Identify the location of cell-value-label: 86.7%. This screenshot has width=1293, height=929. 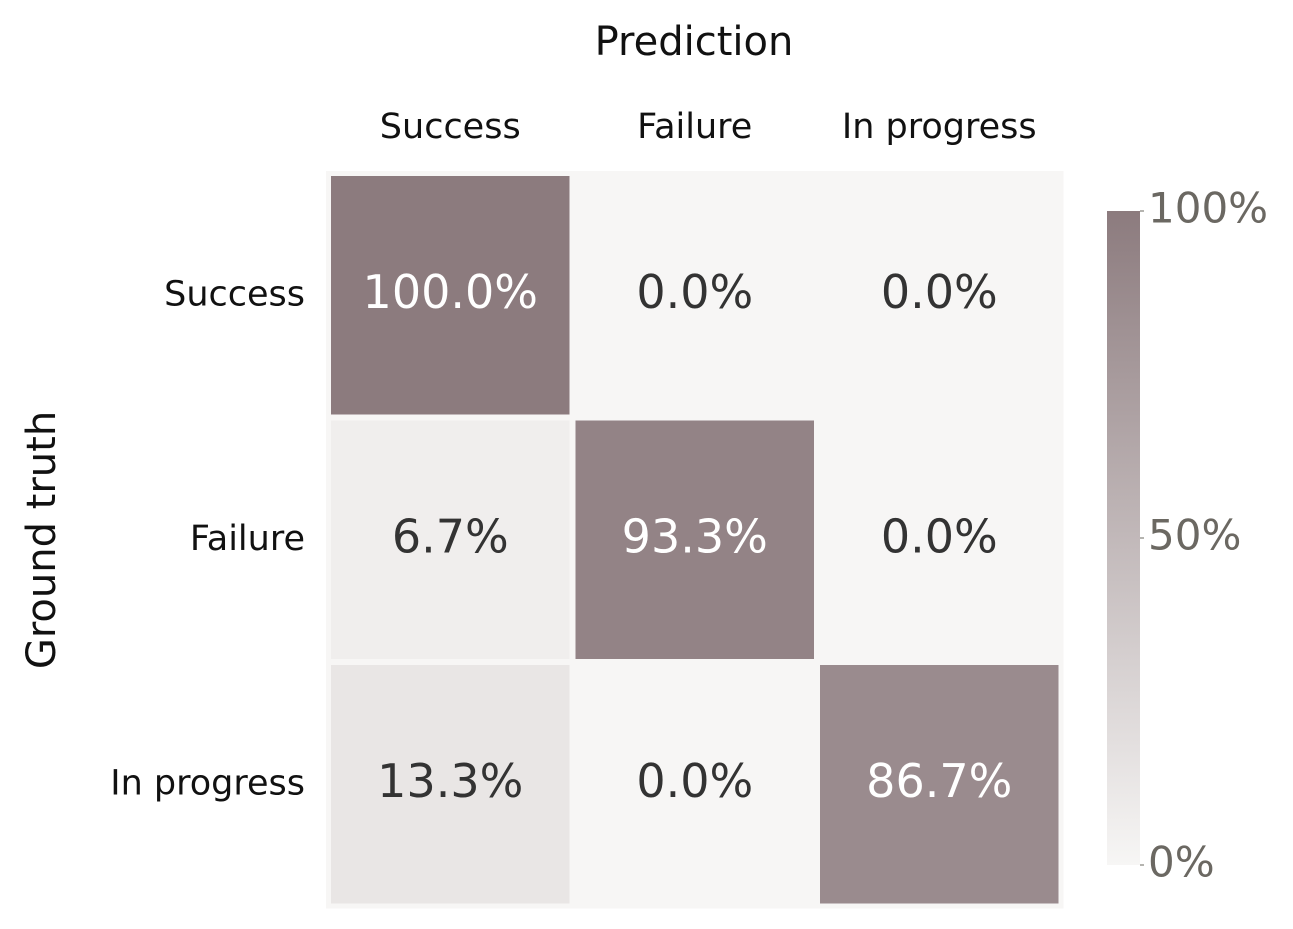
(939, 781).